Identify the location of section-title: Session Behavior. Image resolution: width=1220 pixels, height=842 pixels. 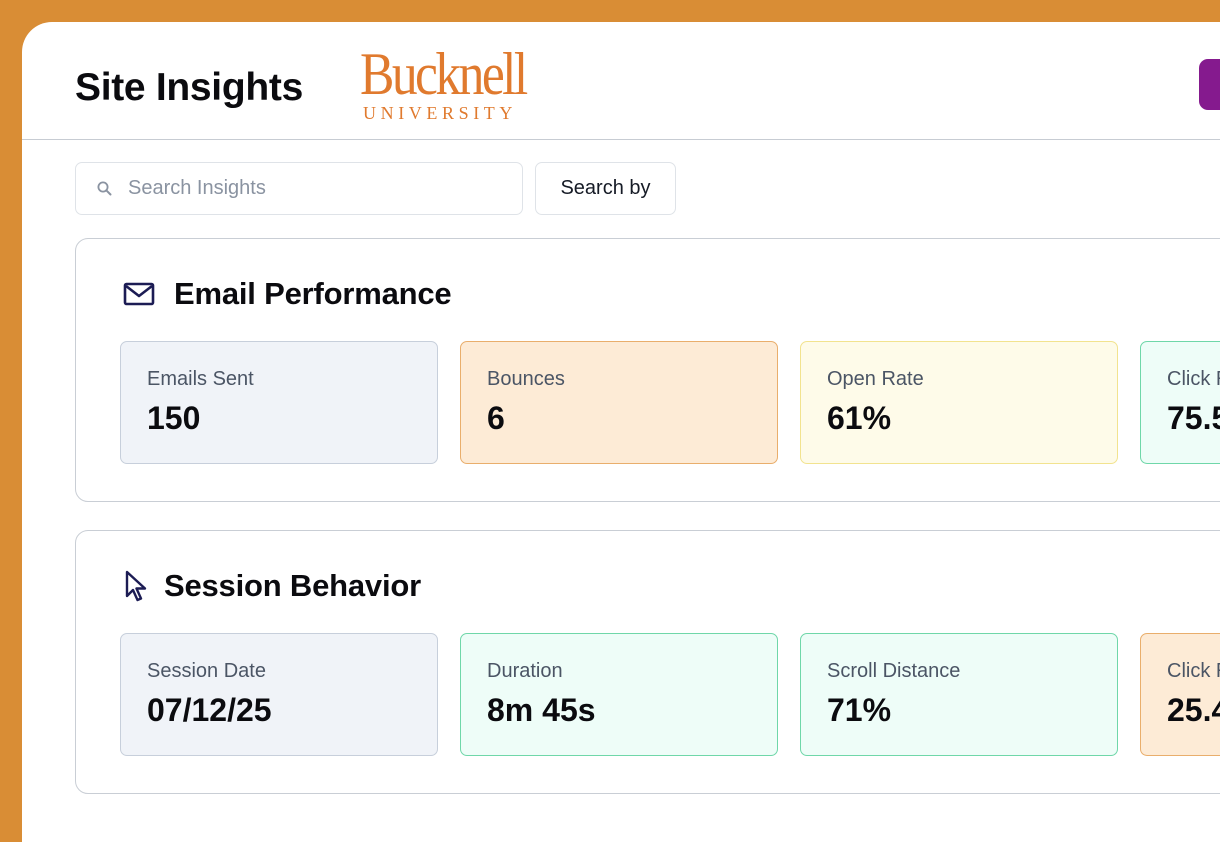
(292, 585).